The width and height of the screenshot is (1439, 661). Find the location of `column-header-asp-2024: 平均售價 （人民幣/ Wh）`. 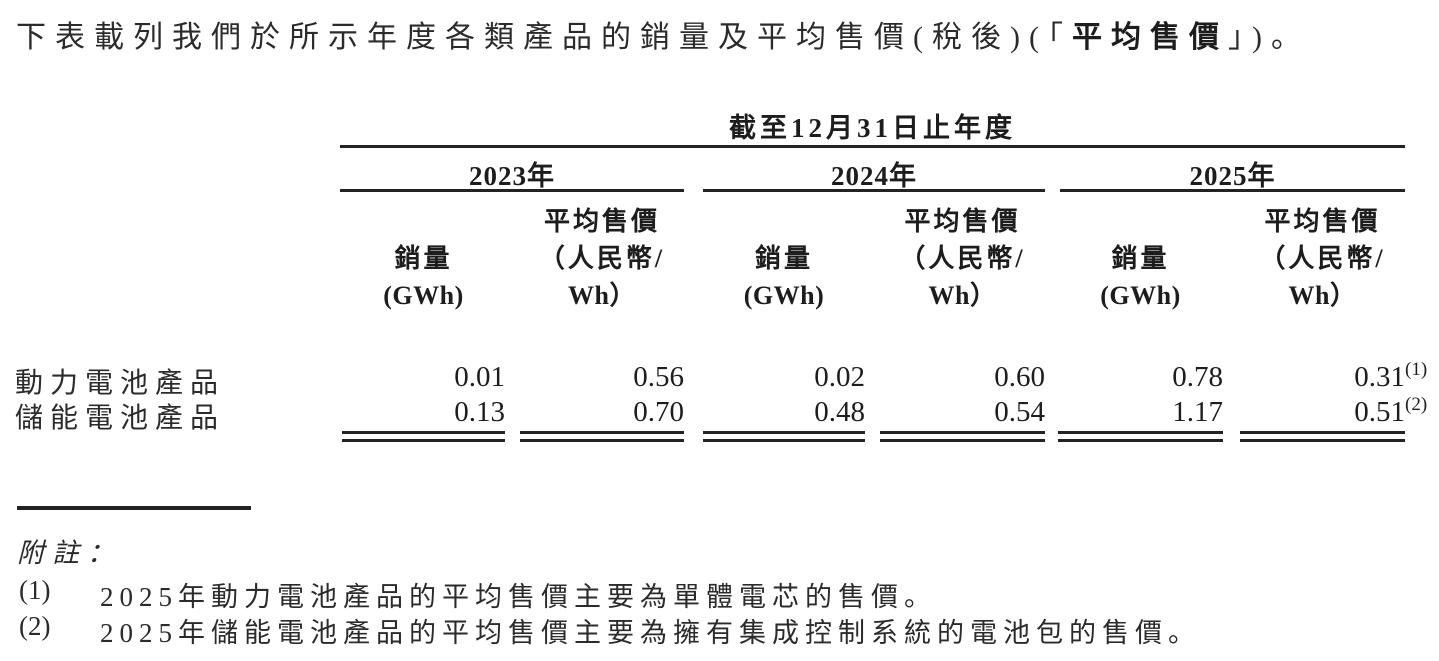

column-header-asp-2024: 平均售價 （人民幣/ Wh） is located at coordinates (962, 258).